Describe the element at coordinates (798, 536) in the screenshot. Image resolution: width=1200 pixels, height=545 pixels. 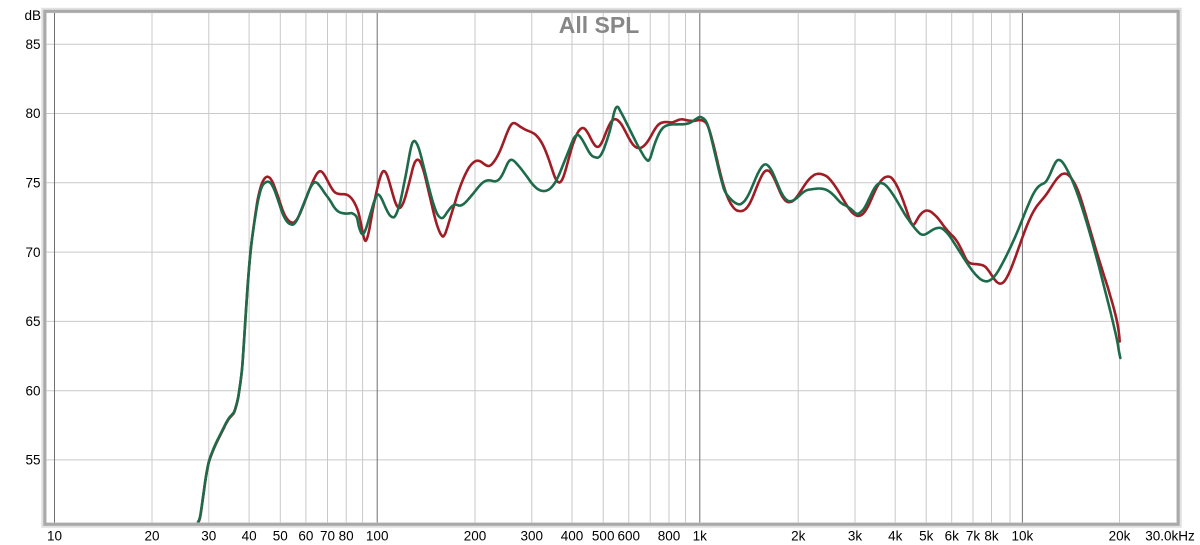
I see `svg-text: 2k` at that location.